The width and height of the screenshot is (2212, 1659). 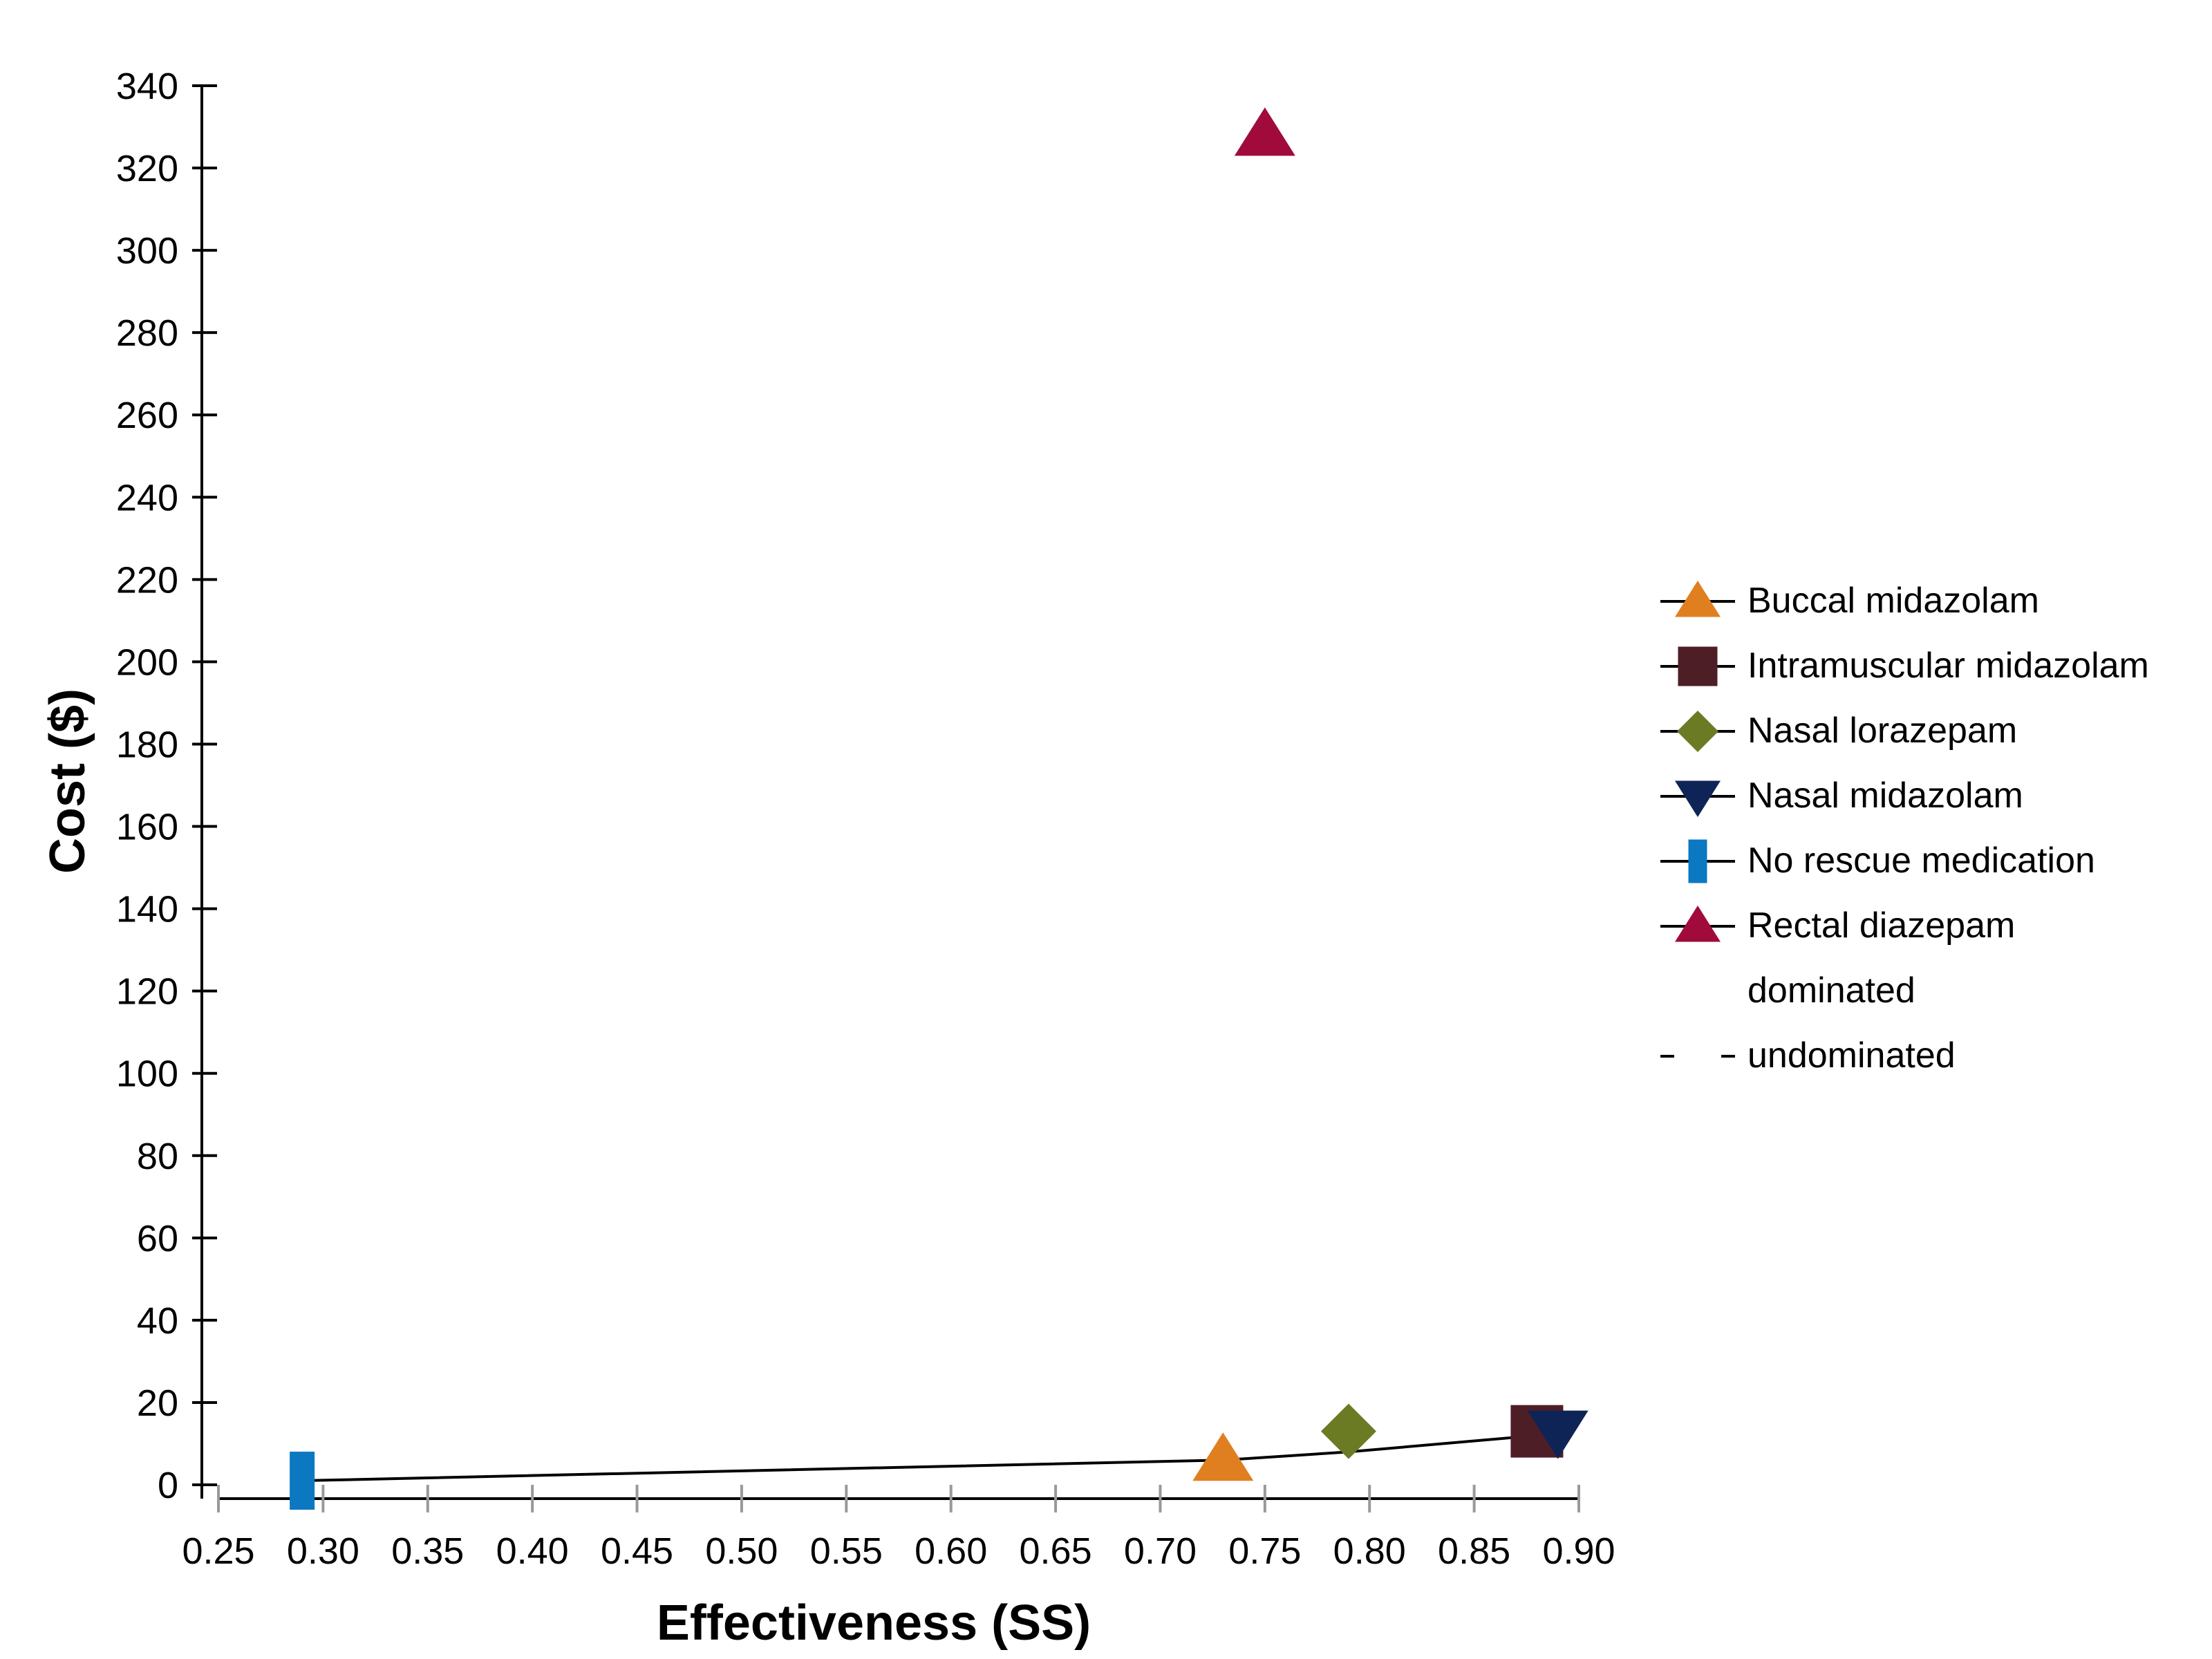 What do you see at coordinates (157, 1238) in the screenshot?
I see `y-tick-label: 60` at bounding box center [157, 1238].